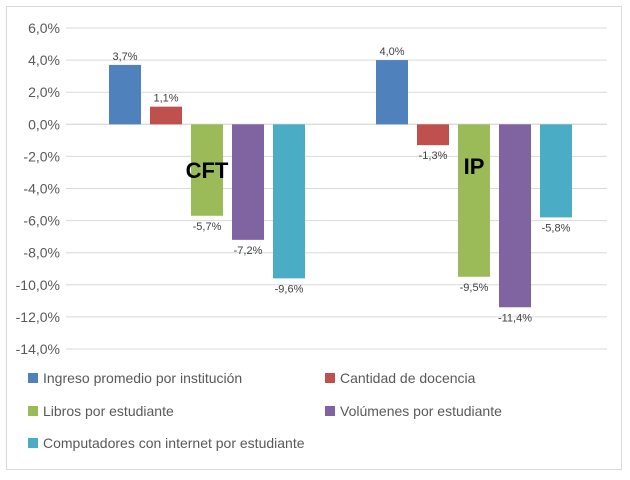 The height and width of the screenshot is (480, 630). Describe the element at coordinates (433, 156) in the screenshot. I see `data-label: -1,3%` at that location.